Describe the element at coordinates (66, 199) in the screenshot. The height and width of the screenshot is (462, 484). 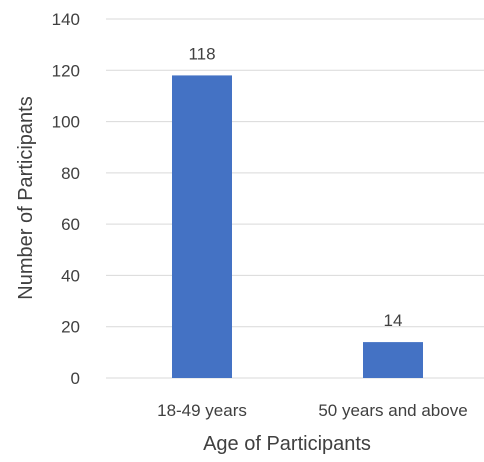
I see `y-axis-ticks: 0 20 40 60 80 100 120 140` at that location.